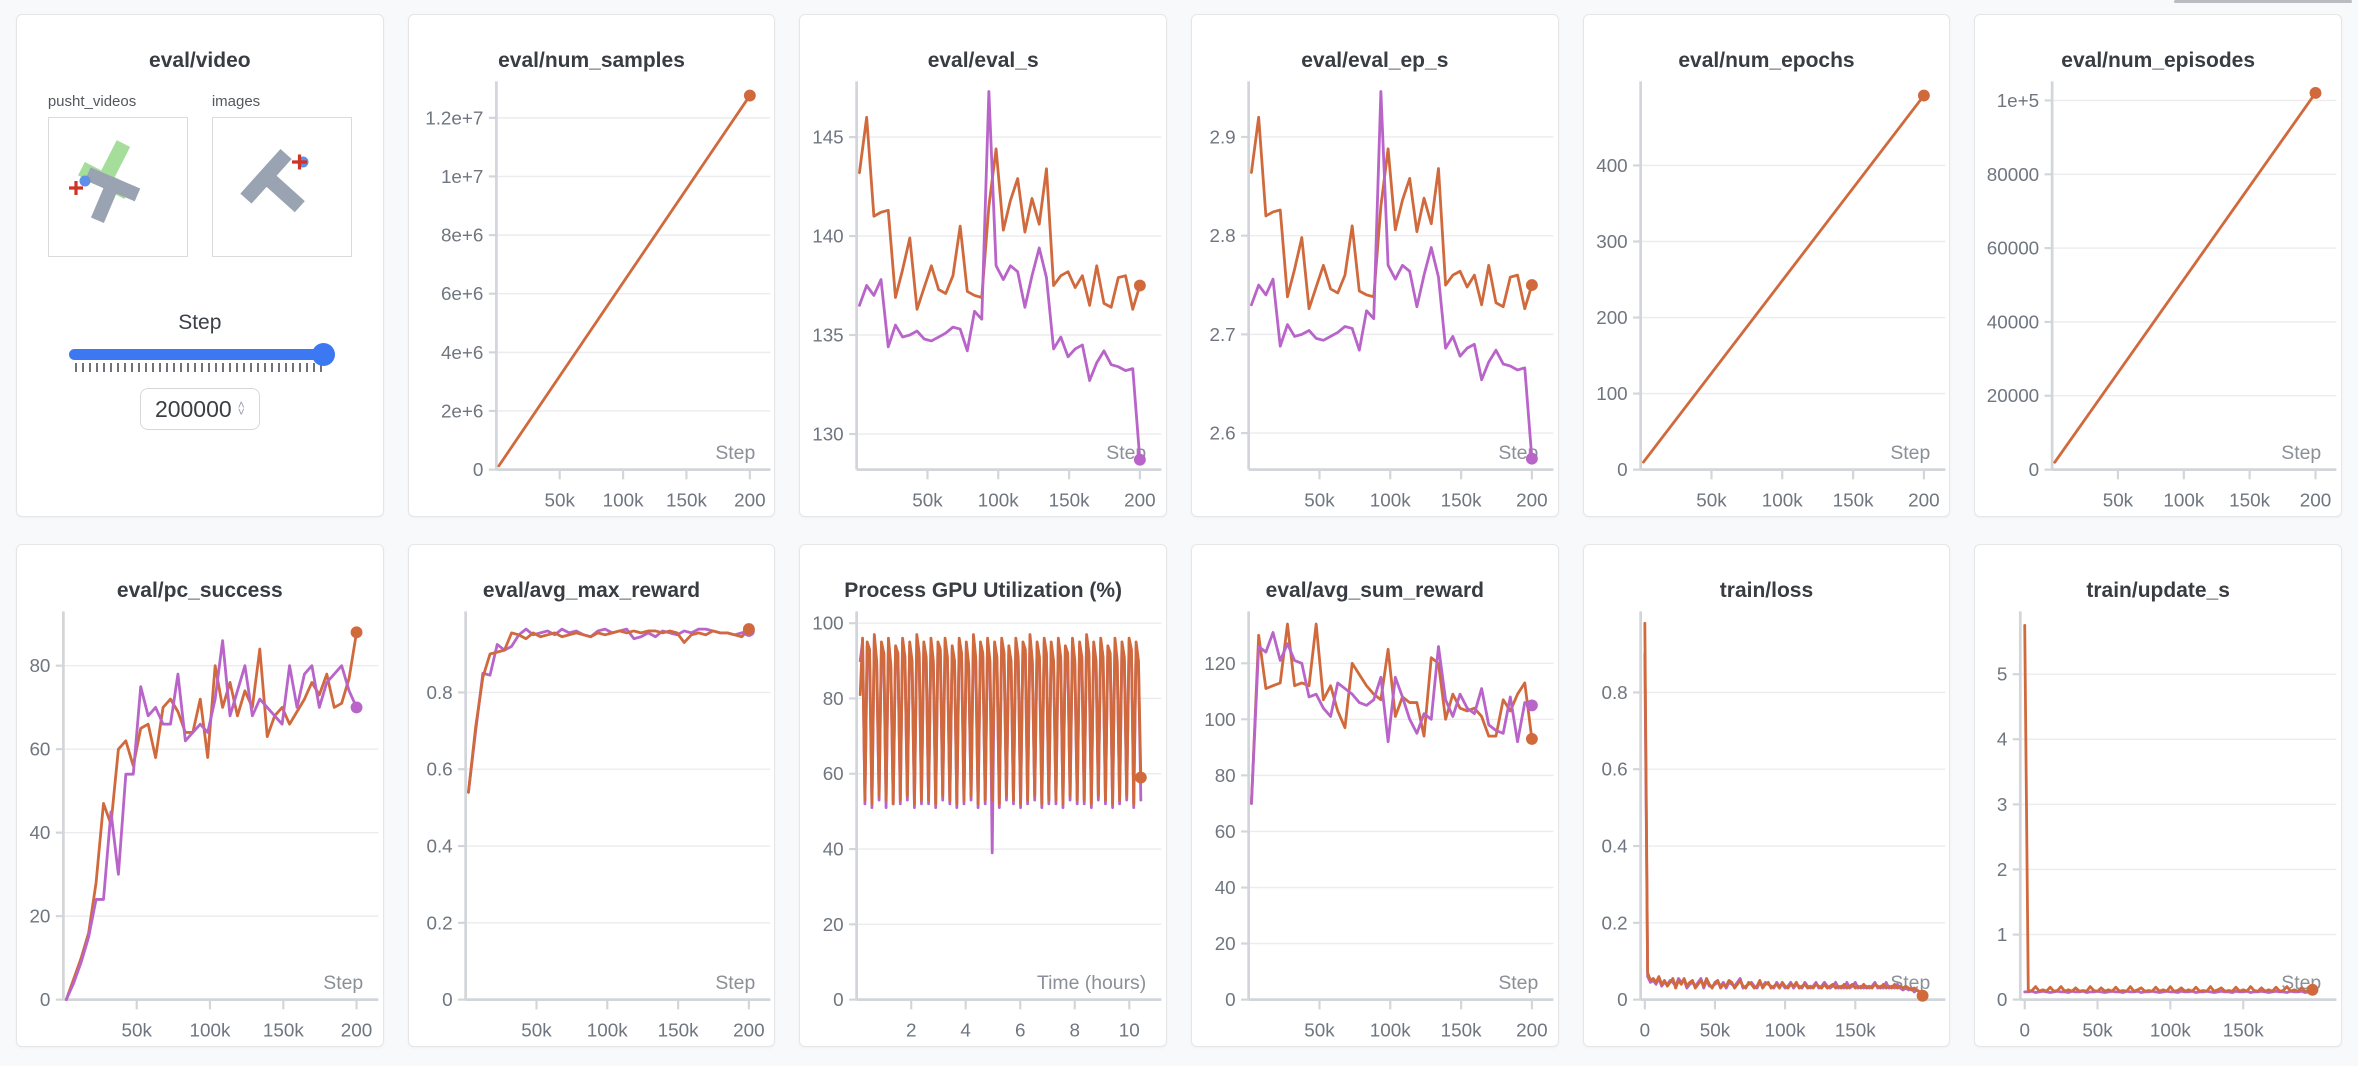  I want to click on goal-cross, so click(75, 188).